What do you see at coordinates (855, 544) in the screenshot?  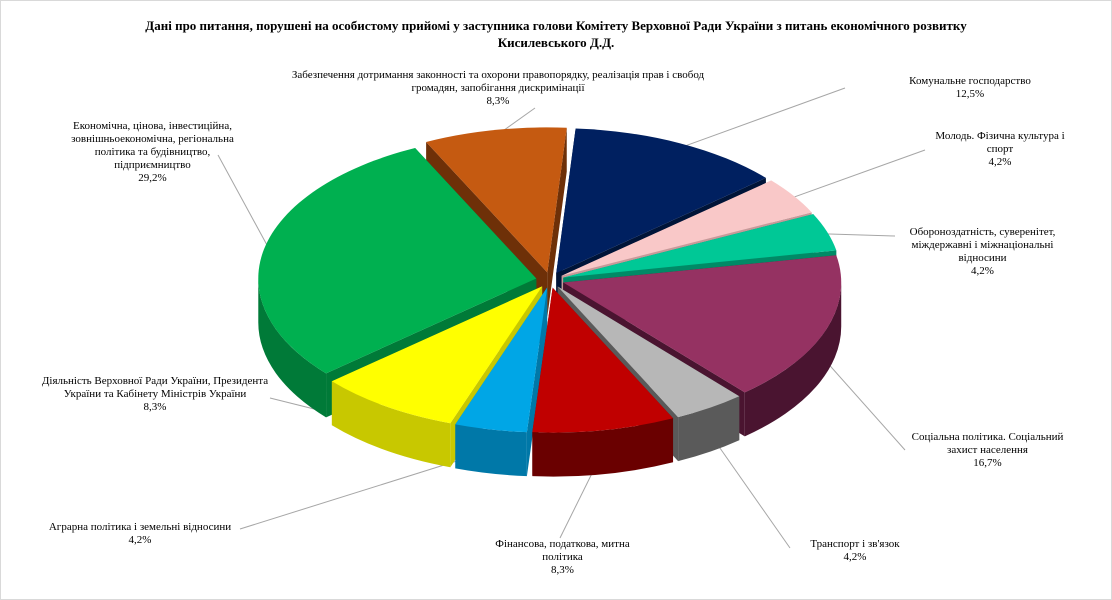 I see `slice-label-name: Транспорт і зв'язок` at bounding box center [855, 544].